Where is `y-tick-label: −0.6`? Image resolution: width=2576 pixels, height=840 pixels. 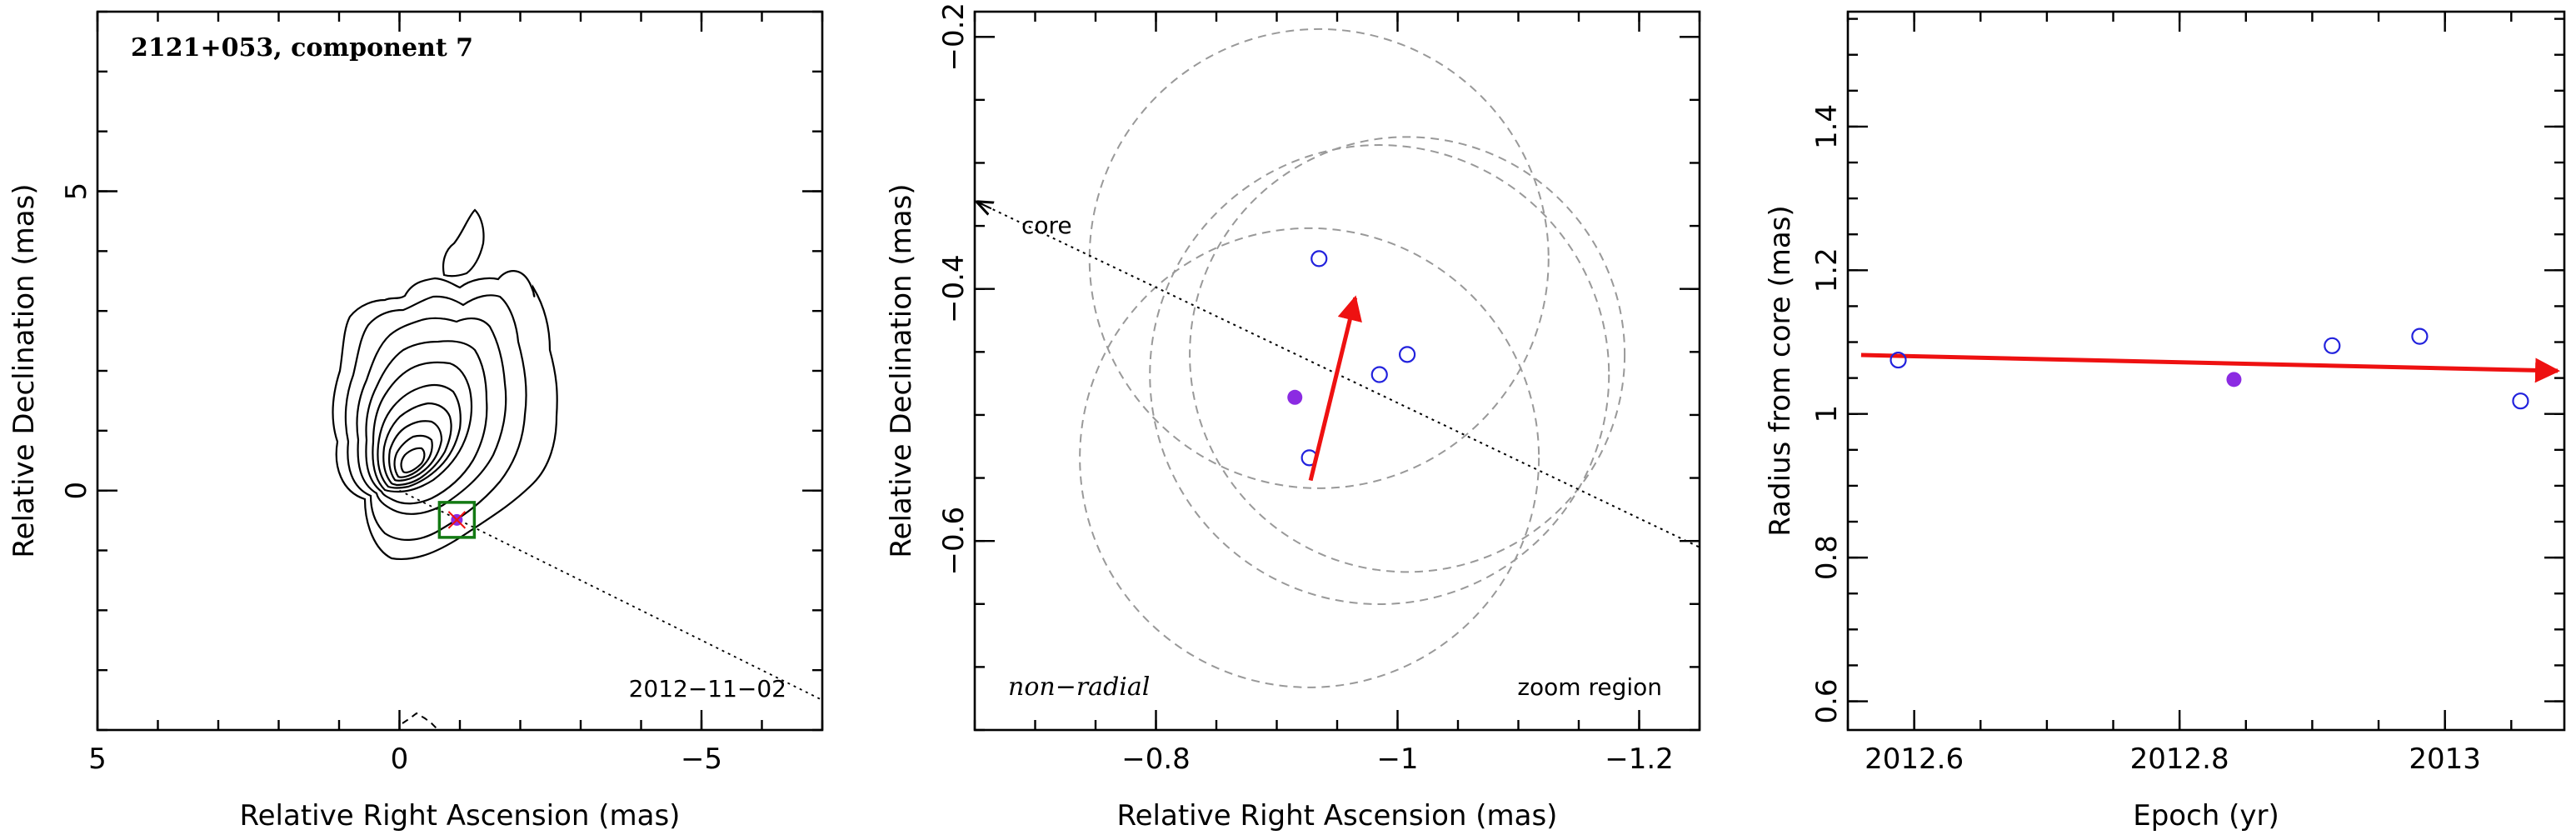 y-tick-label: −0.6 is located at coordinates (954, 541).